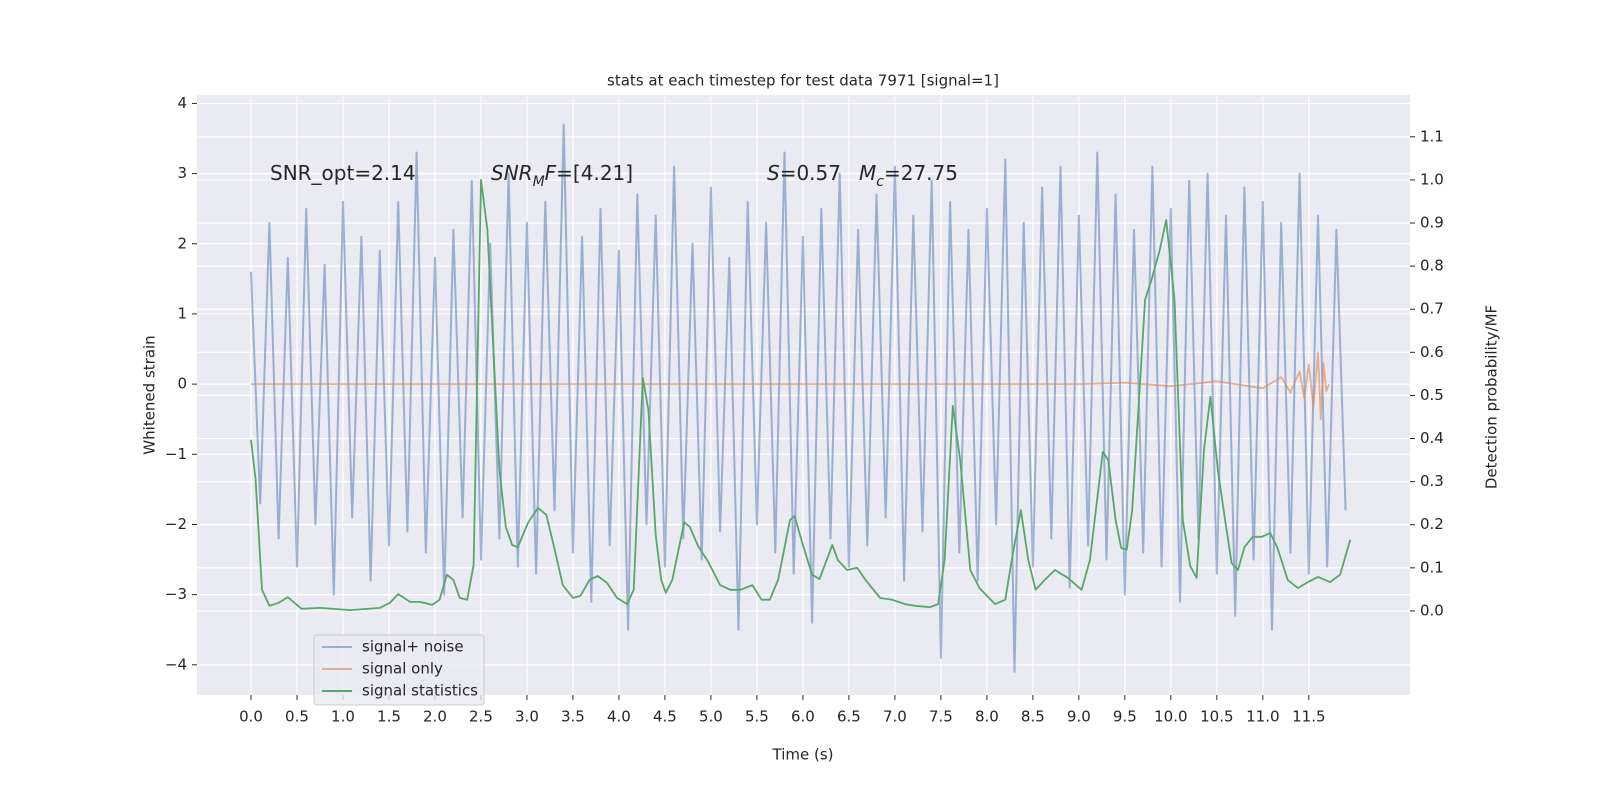 This screenshot has width=1600, height=800. I want to click on y2-tick-label: 1.1, so click(1432, 136).